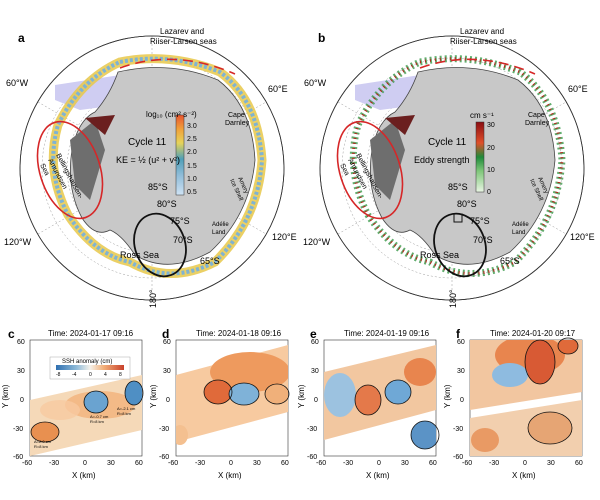  What do you see at coordinates (90, 367) in the screenshot?
I see `ssh-colorbar` at bounding box center [90, 367].